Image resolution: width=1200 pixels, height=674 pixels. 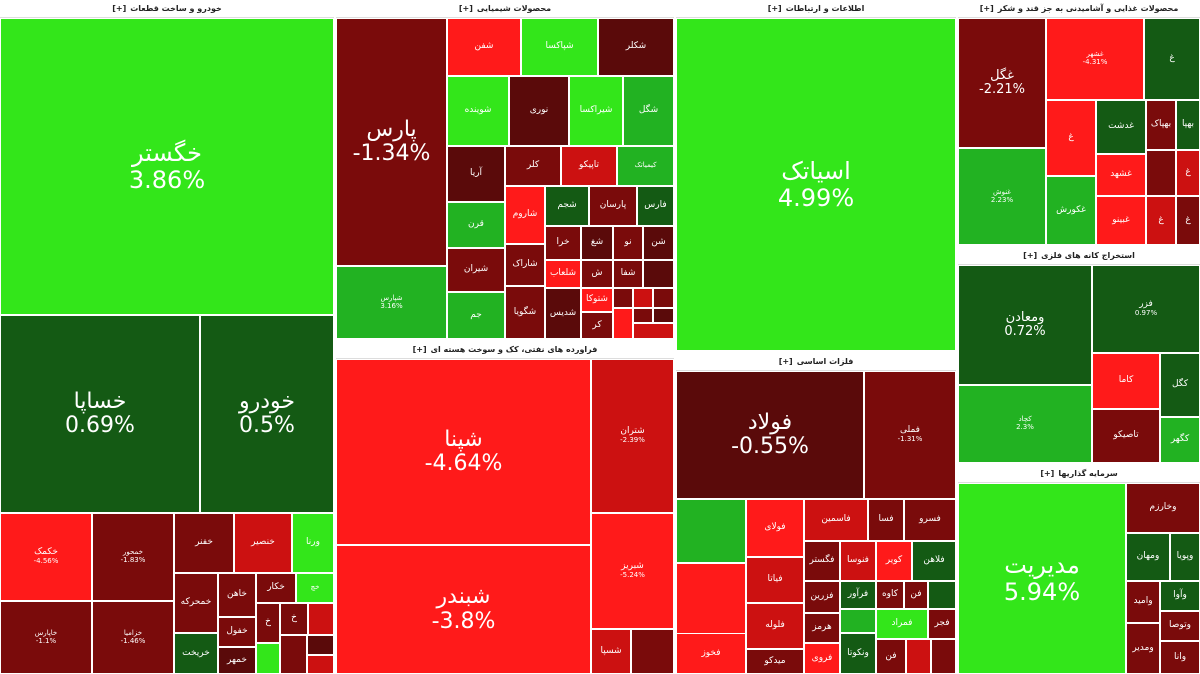 What do you see at coordinates (567, 206) in the screenshot?
I see `stock-tile: شجم` at bounding box center [567, 206].